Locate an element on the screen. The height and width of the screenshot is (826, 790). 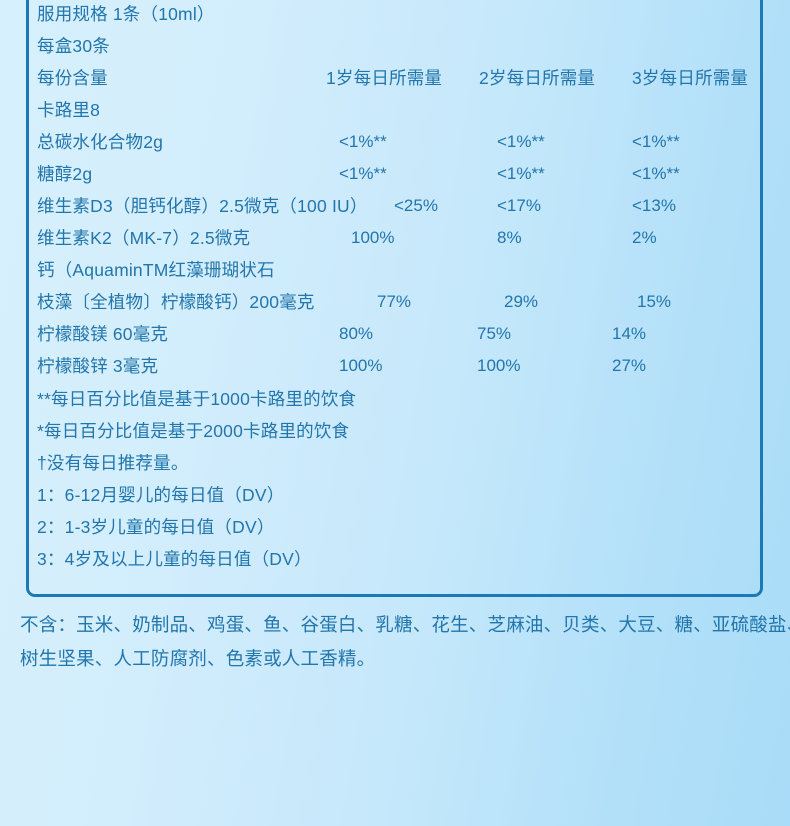
nutrient-value-age1: 80% is located at coordinates (356, 333).